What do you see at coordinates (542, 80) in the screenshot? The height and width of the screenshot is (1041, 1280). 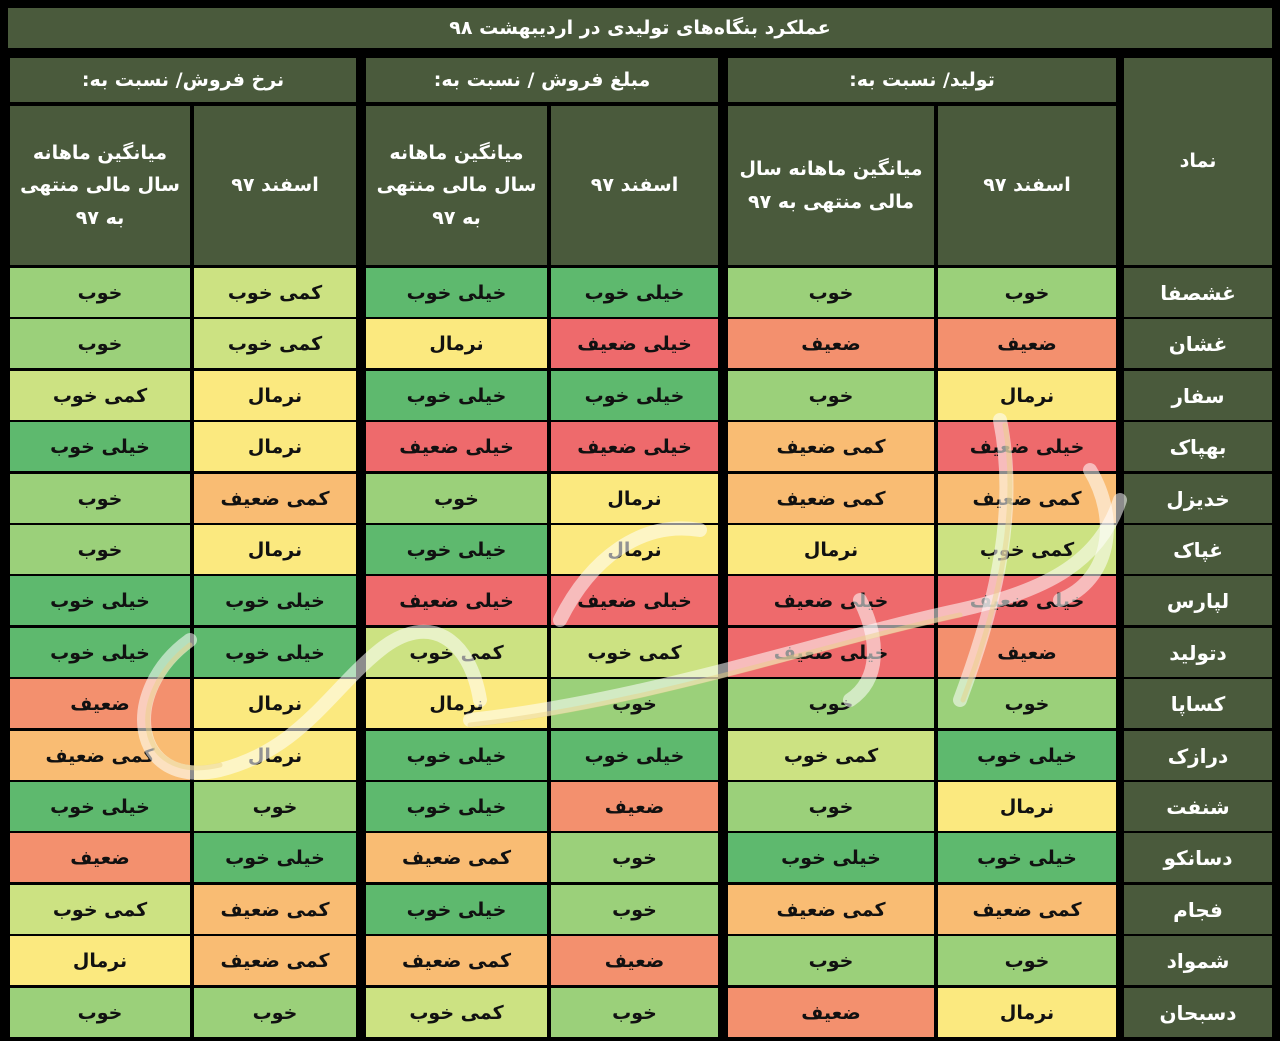 I see `group-header-sales-amount: مبلغ فروش / نسبت به:` at bounding box center [542, 80].